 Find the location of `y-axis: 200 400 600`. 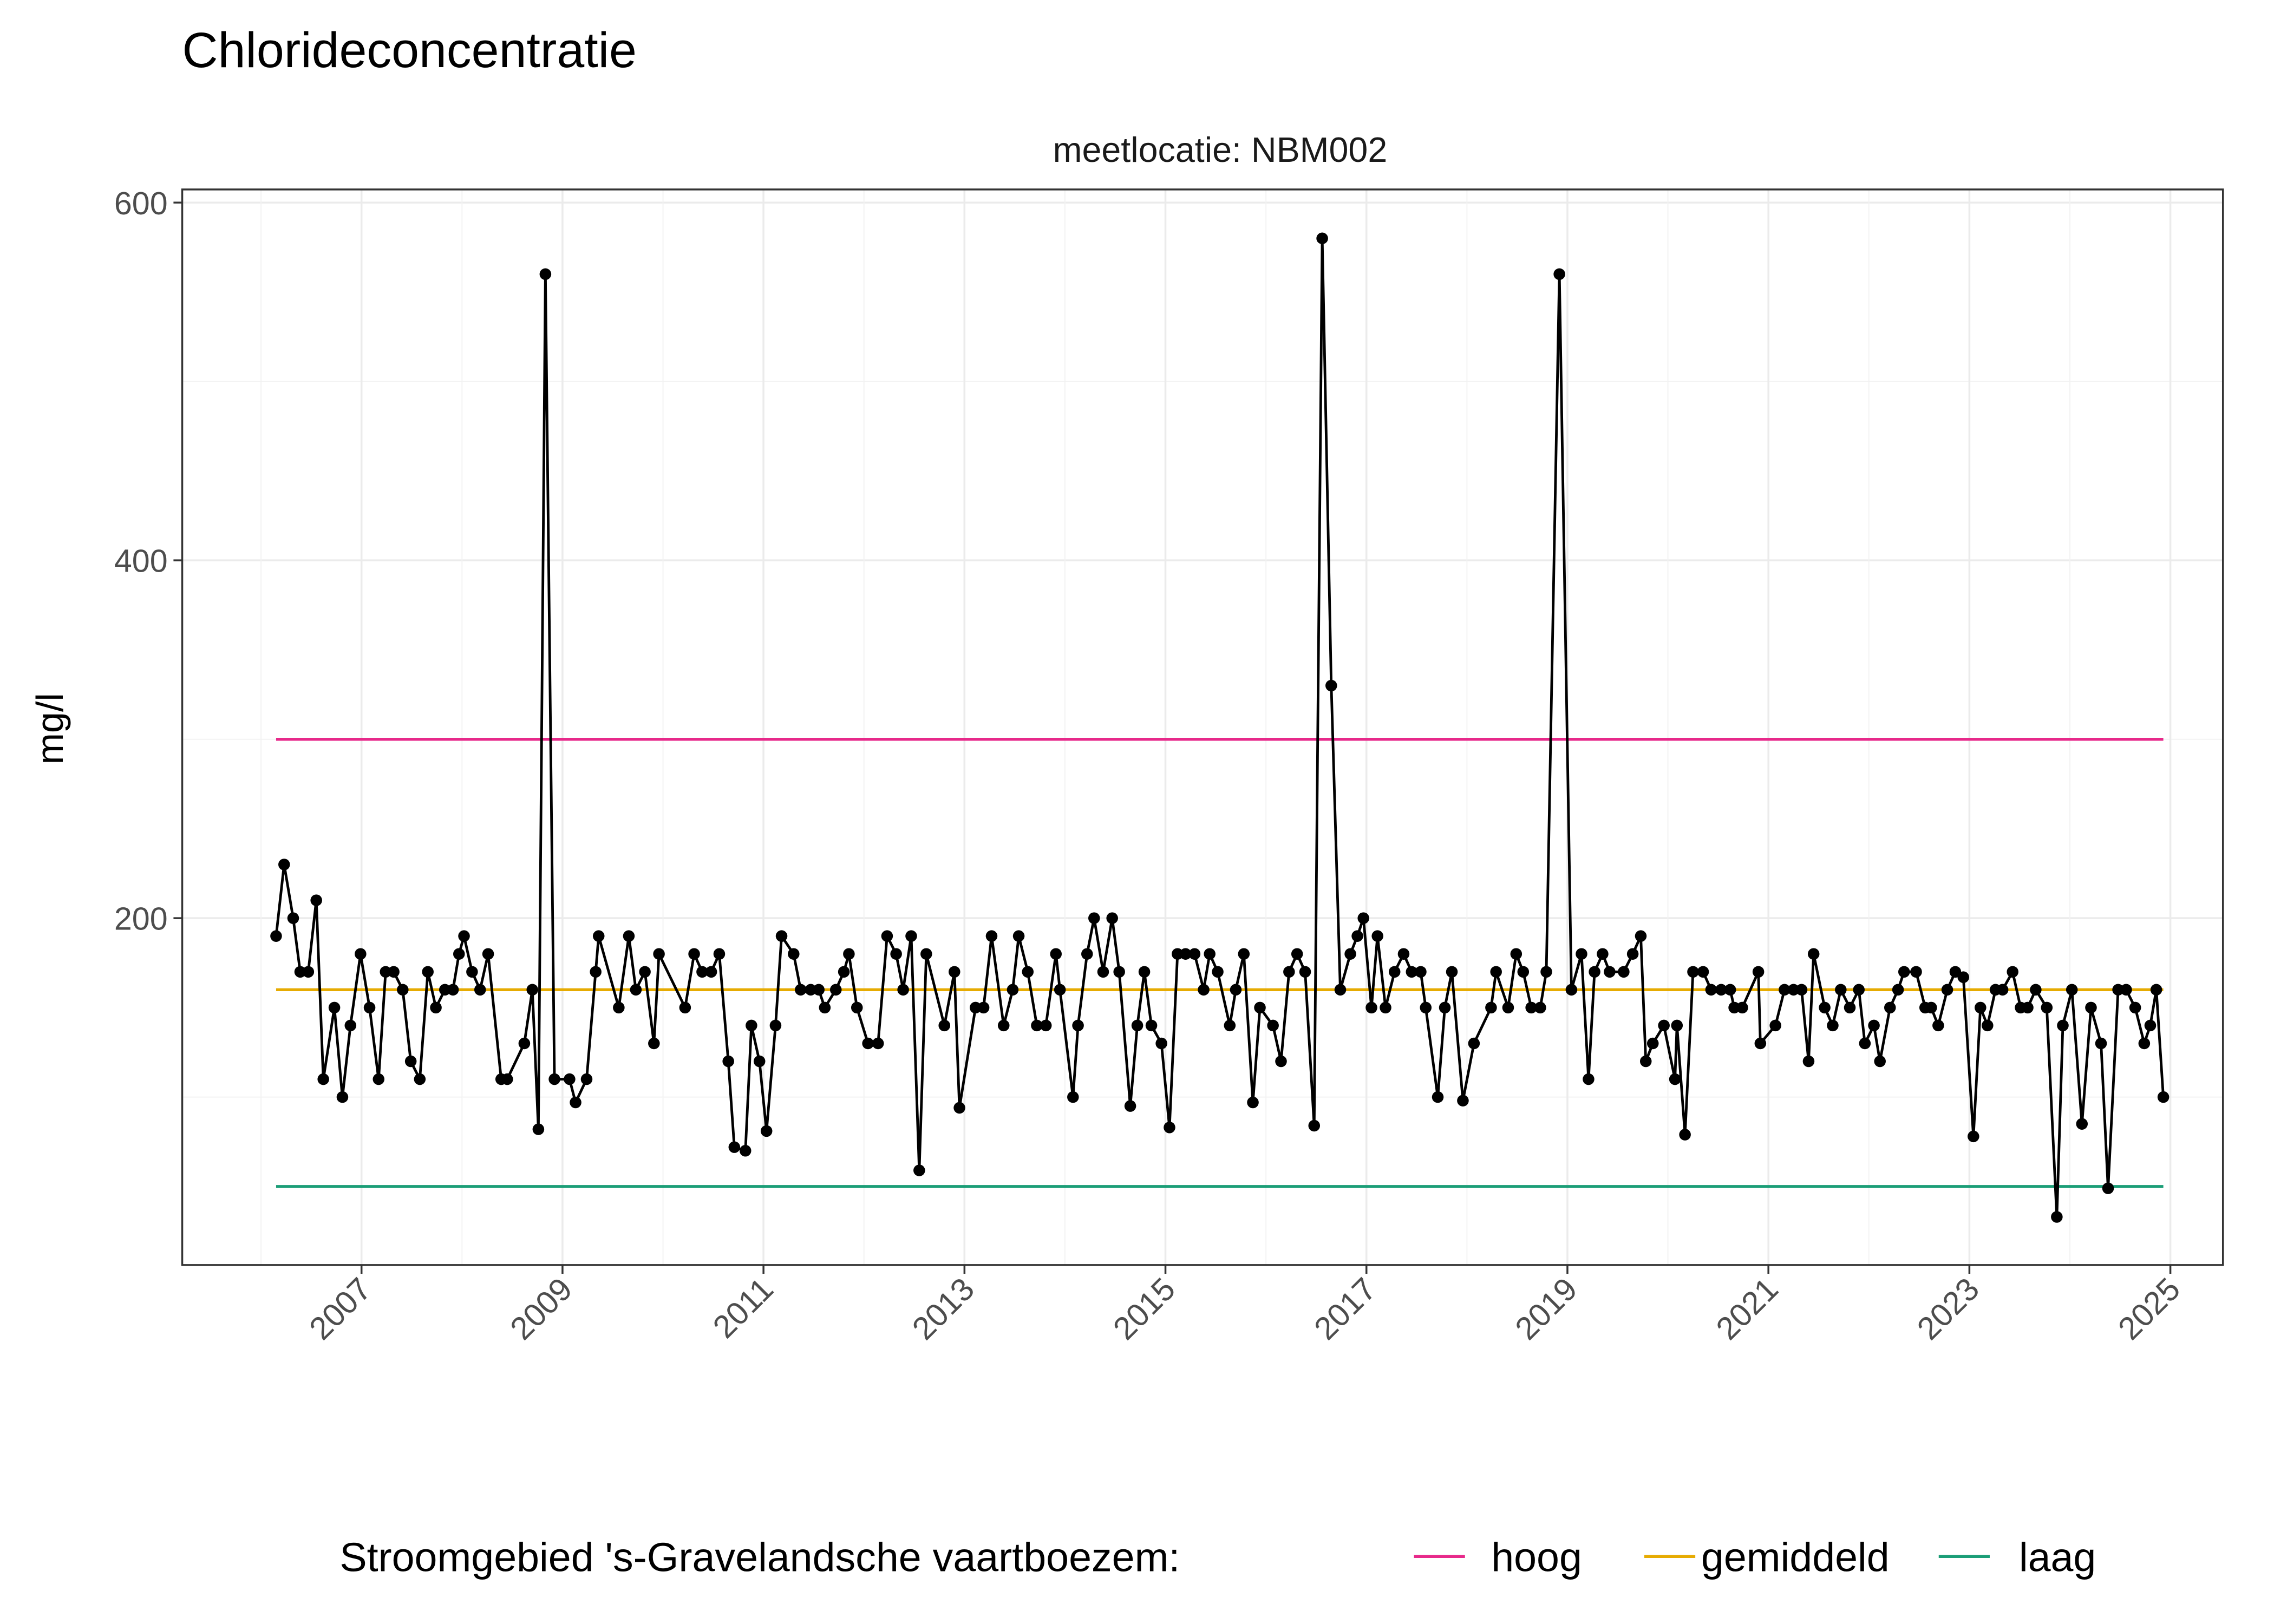

y-axis: 200 400 600 is located at coordinates (148, 561).